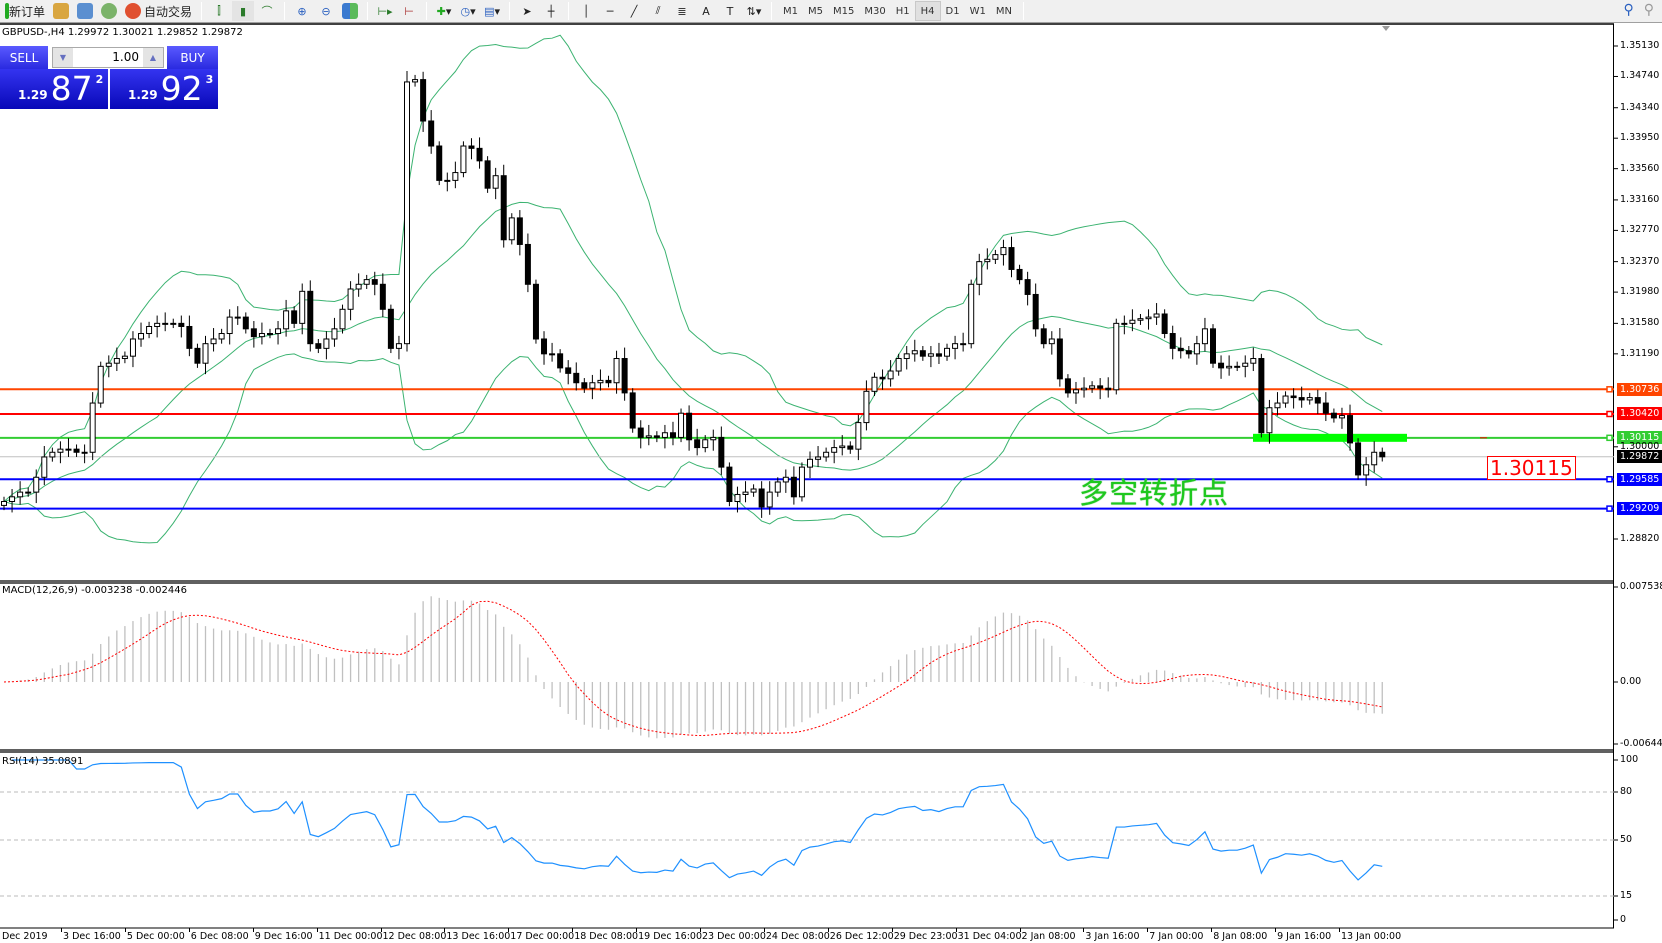 This screenshot has height=943, width=1662. What do you see at coordinates (109, 11) in the screenshot?
I see `signals-button` at bounding box center [109, 11].